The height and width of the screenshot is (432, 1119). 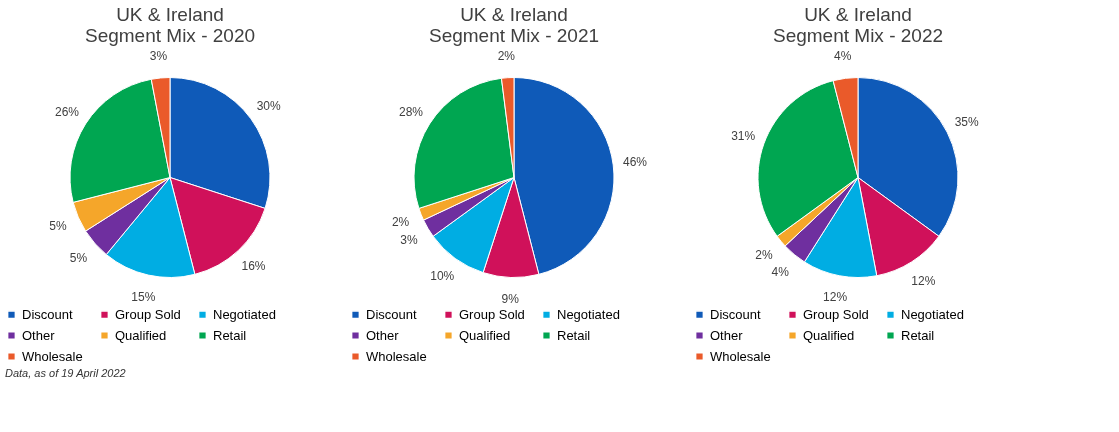 What do you see at coordinates (143, 296) in the screenshot?
I see `data-label: 15%` at bounding box center [143, 296].